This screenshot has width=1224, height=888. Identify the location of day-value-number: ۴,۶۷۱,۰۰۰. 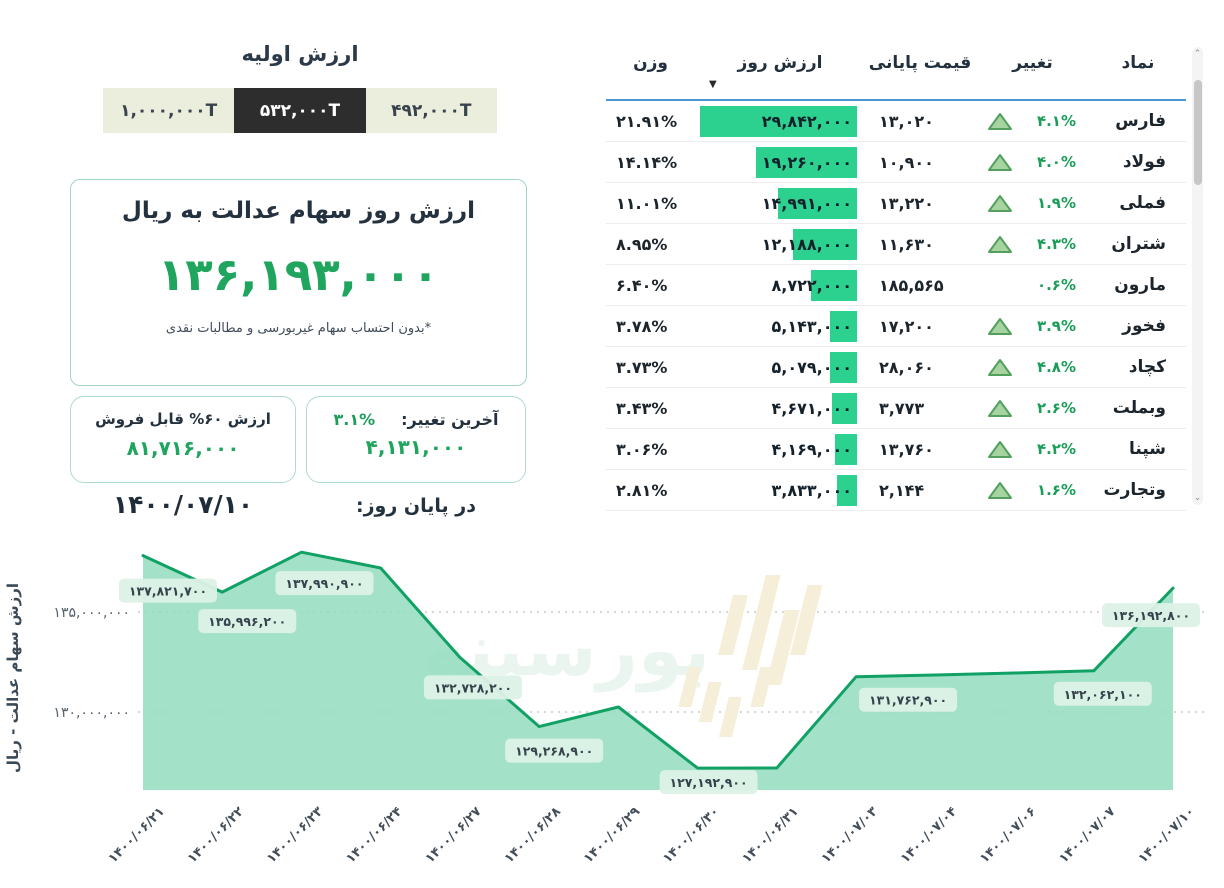
(811, 408).